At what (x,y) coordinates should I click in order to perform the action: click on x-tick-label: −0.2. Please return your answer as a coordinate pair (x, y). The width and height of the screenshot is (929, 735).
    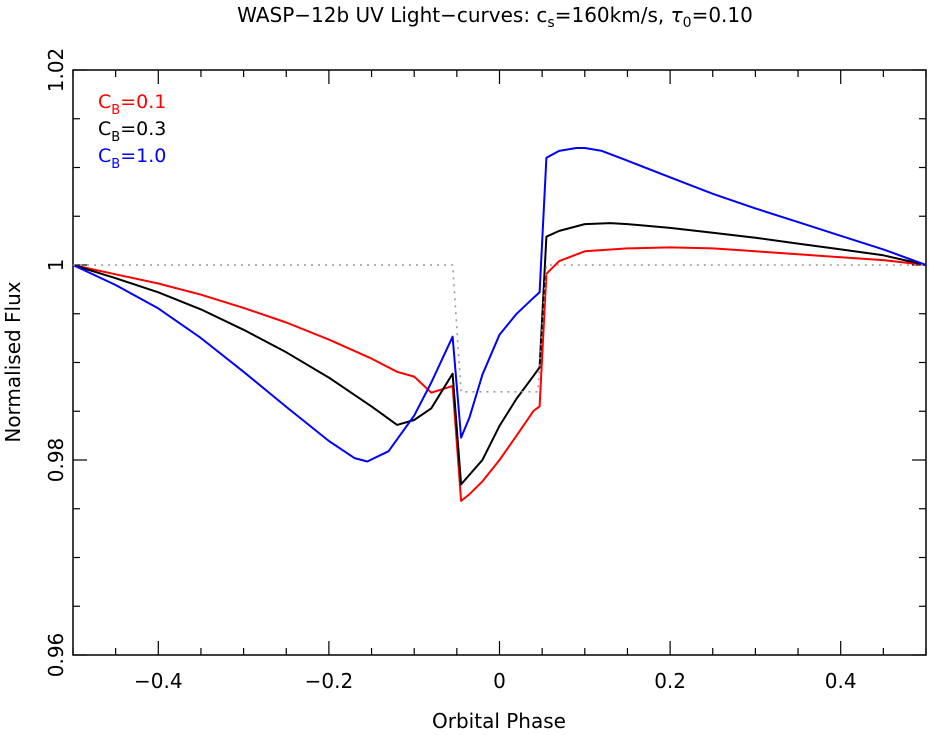
    Looking at the image, I should click on (329, 681).